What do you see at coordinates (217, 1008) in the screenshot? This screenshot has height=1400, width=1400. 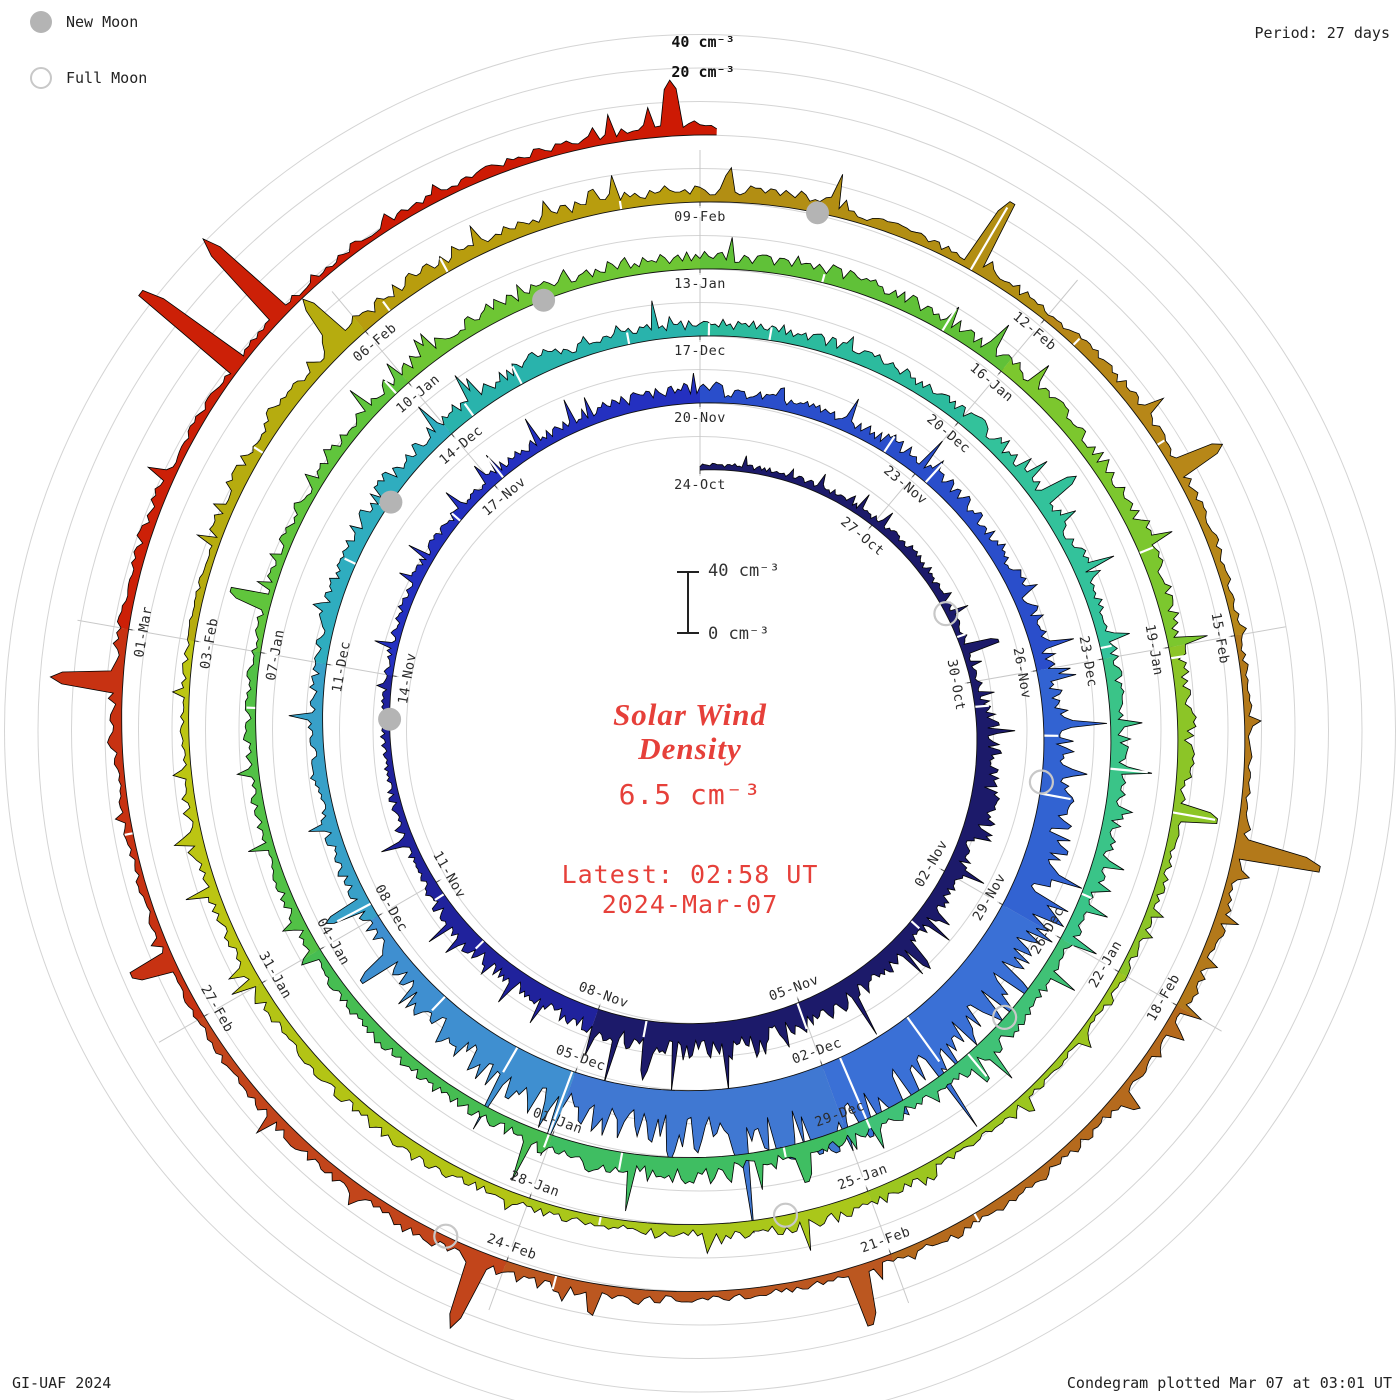 I see `svg-text: 27-Feb` at bounding box center [217, 1008].